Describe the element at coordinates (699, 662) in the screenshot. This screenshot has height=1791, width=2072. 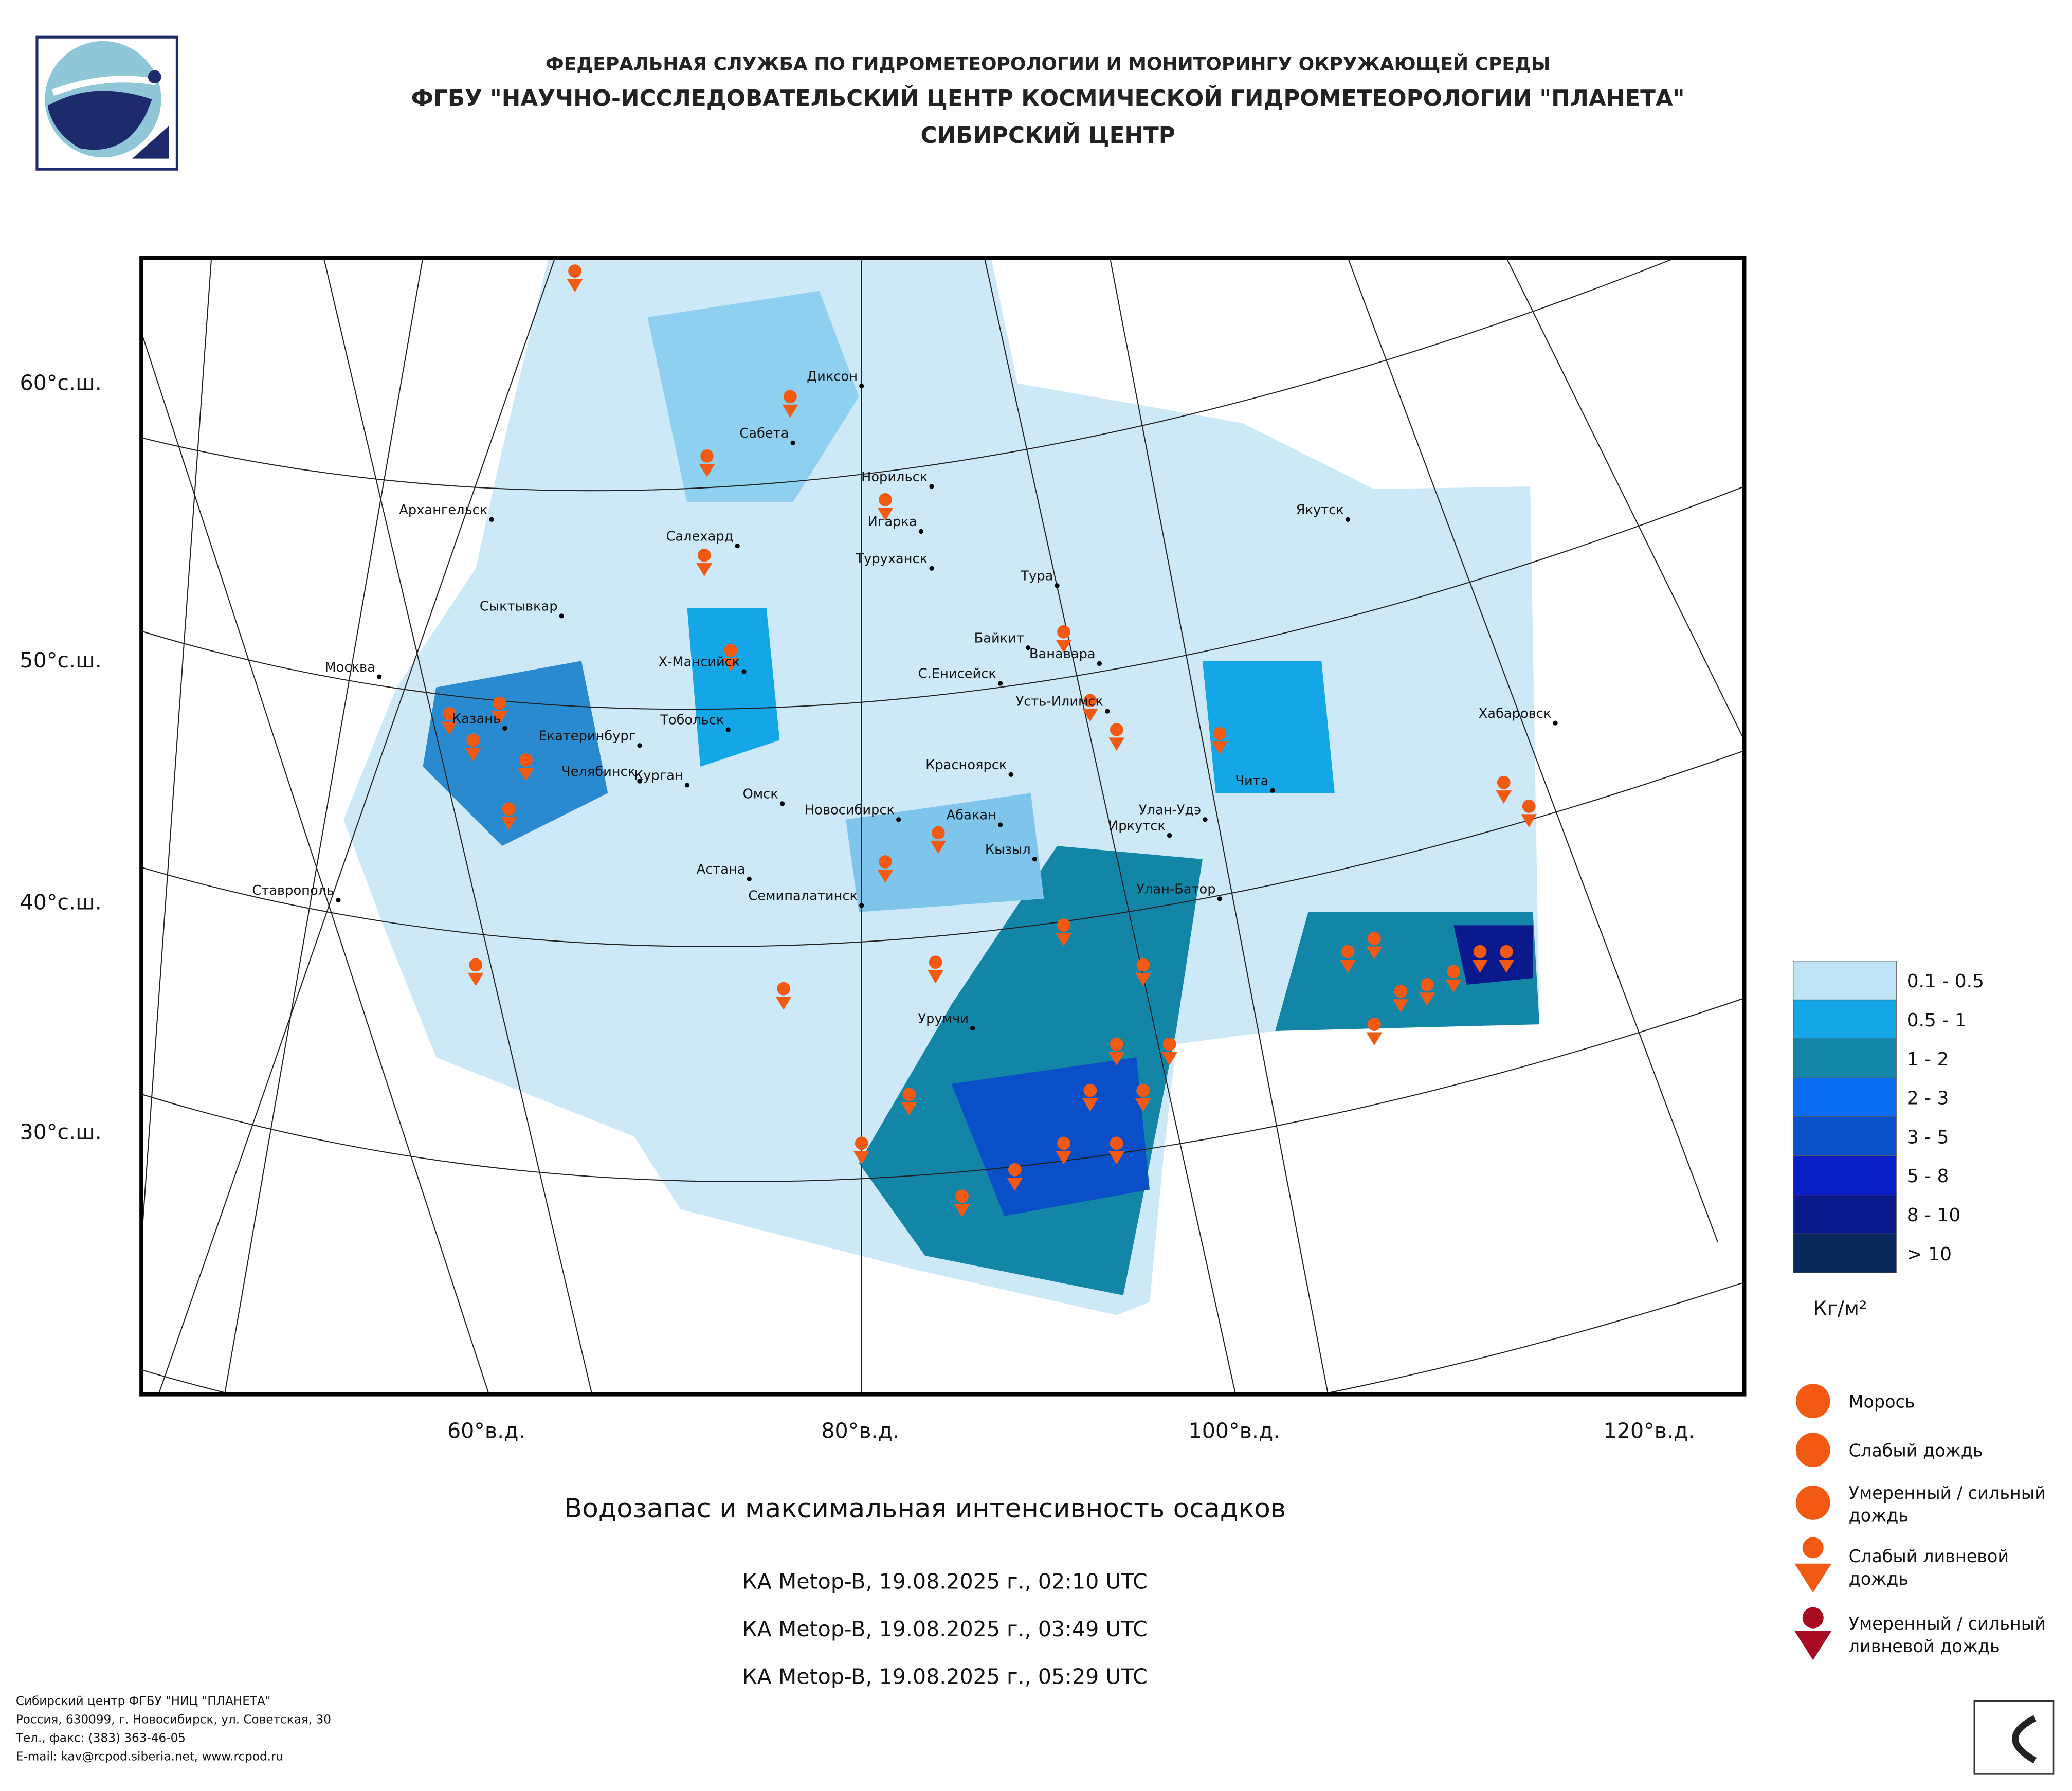
I see `city-label: Х-Мансийск` at that location.